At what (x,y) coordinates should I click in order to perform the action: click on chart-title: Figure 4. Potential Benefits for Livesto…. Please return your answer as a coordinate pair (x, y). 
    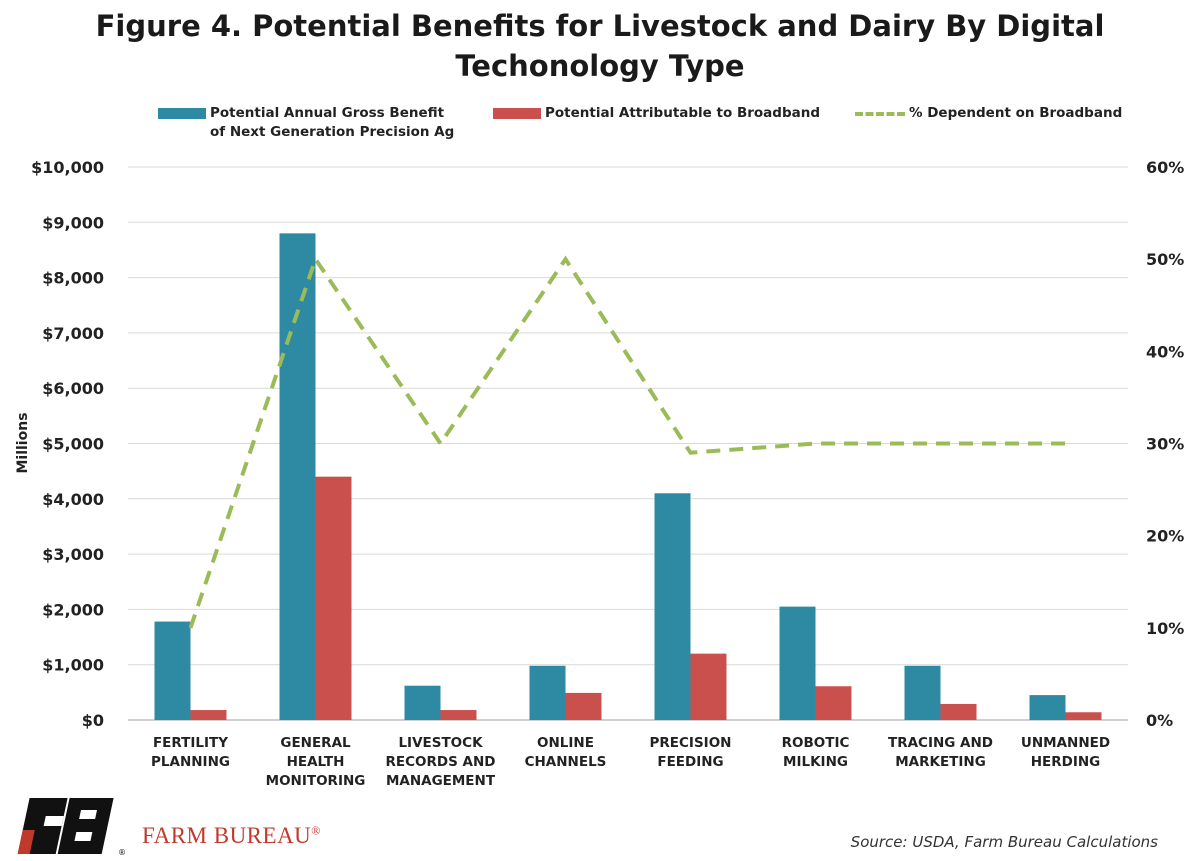
    Looking at the image, I should click on (600, 46).